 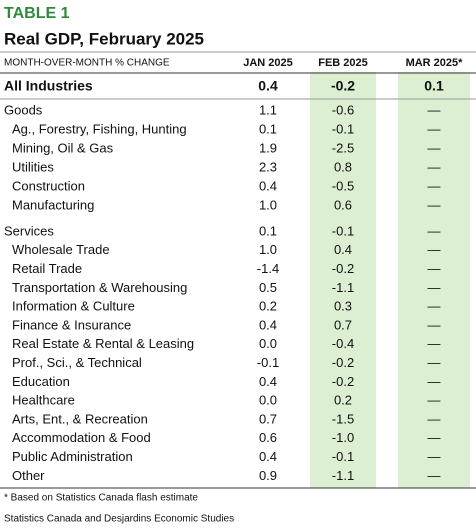 I want to click on row-label: Public Administration, so click(x=72, y=456).